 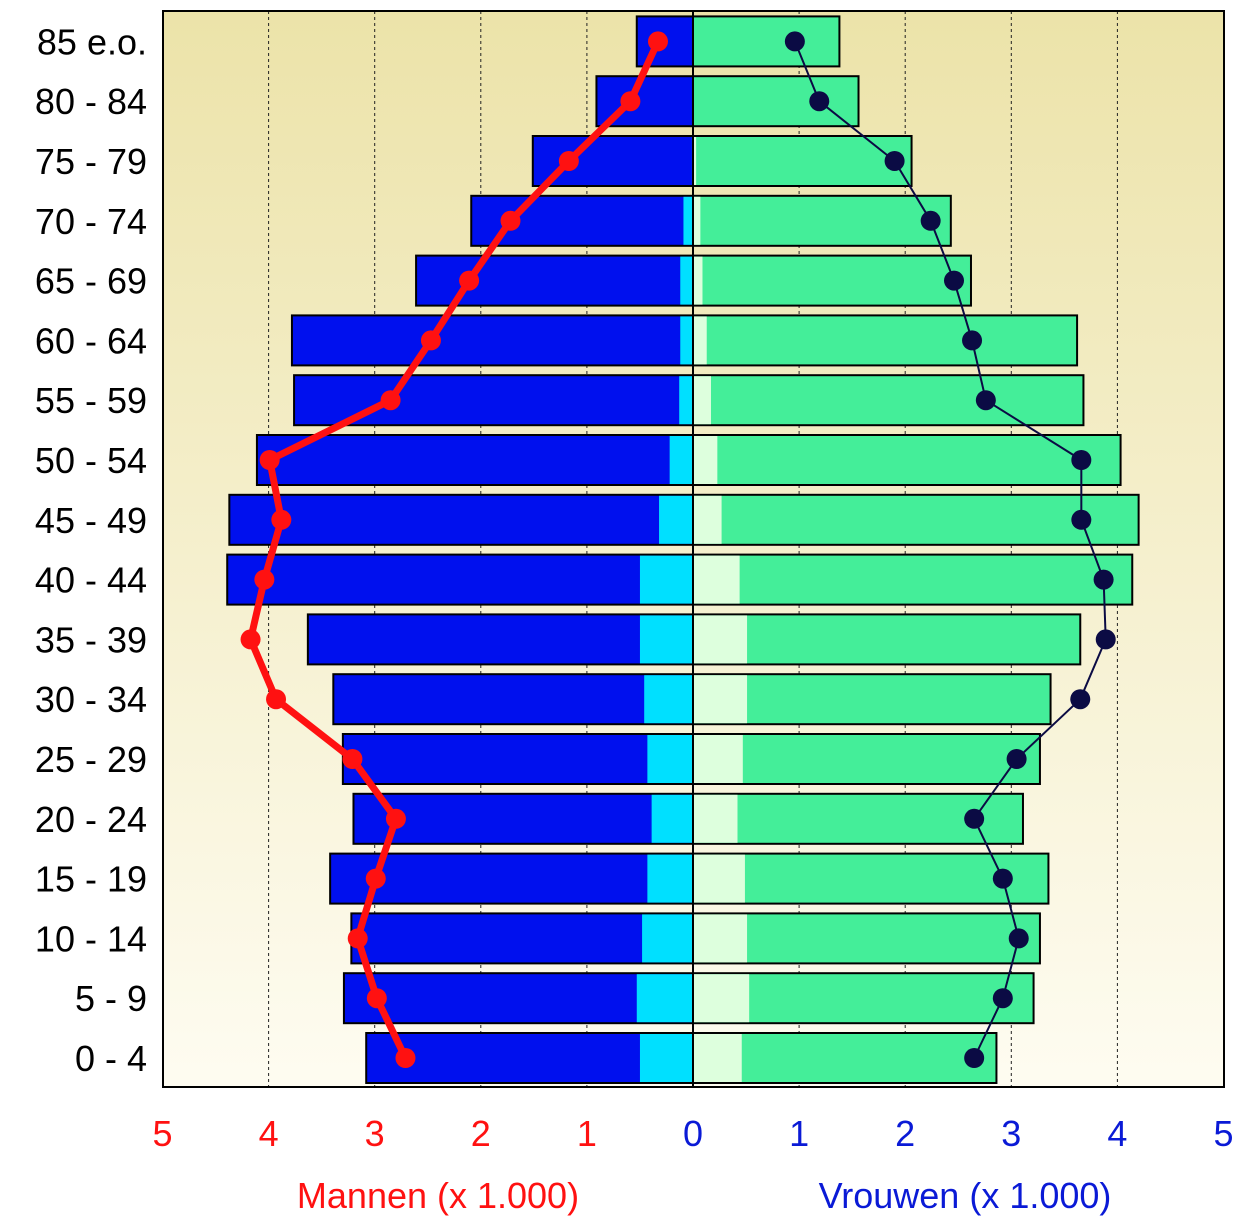 What do you see at coordinates (91, 938) in the screenshot?
I see `age-group-label: 10 - 14` at bounding box center [91, 938].